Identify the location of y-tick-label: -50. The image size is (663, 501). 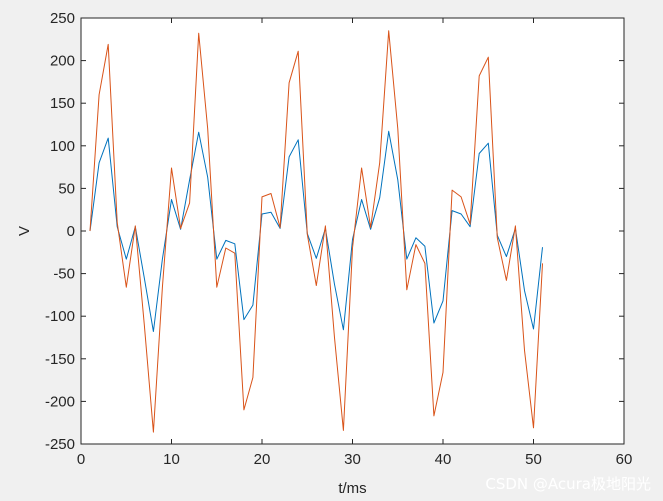
(64, 274).